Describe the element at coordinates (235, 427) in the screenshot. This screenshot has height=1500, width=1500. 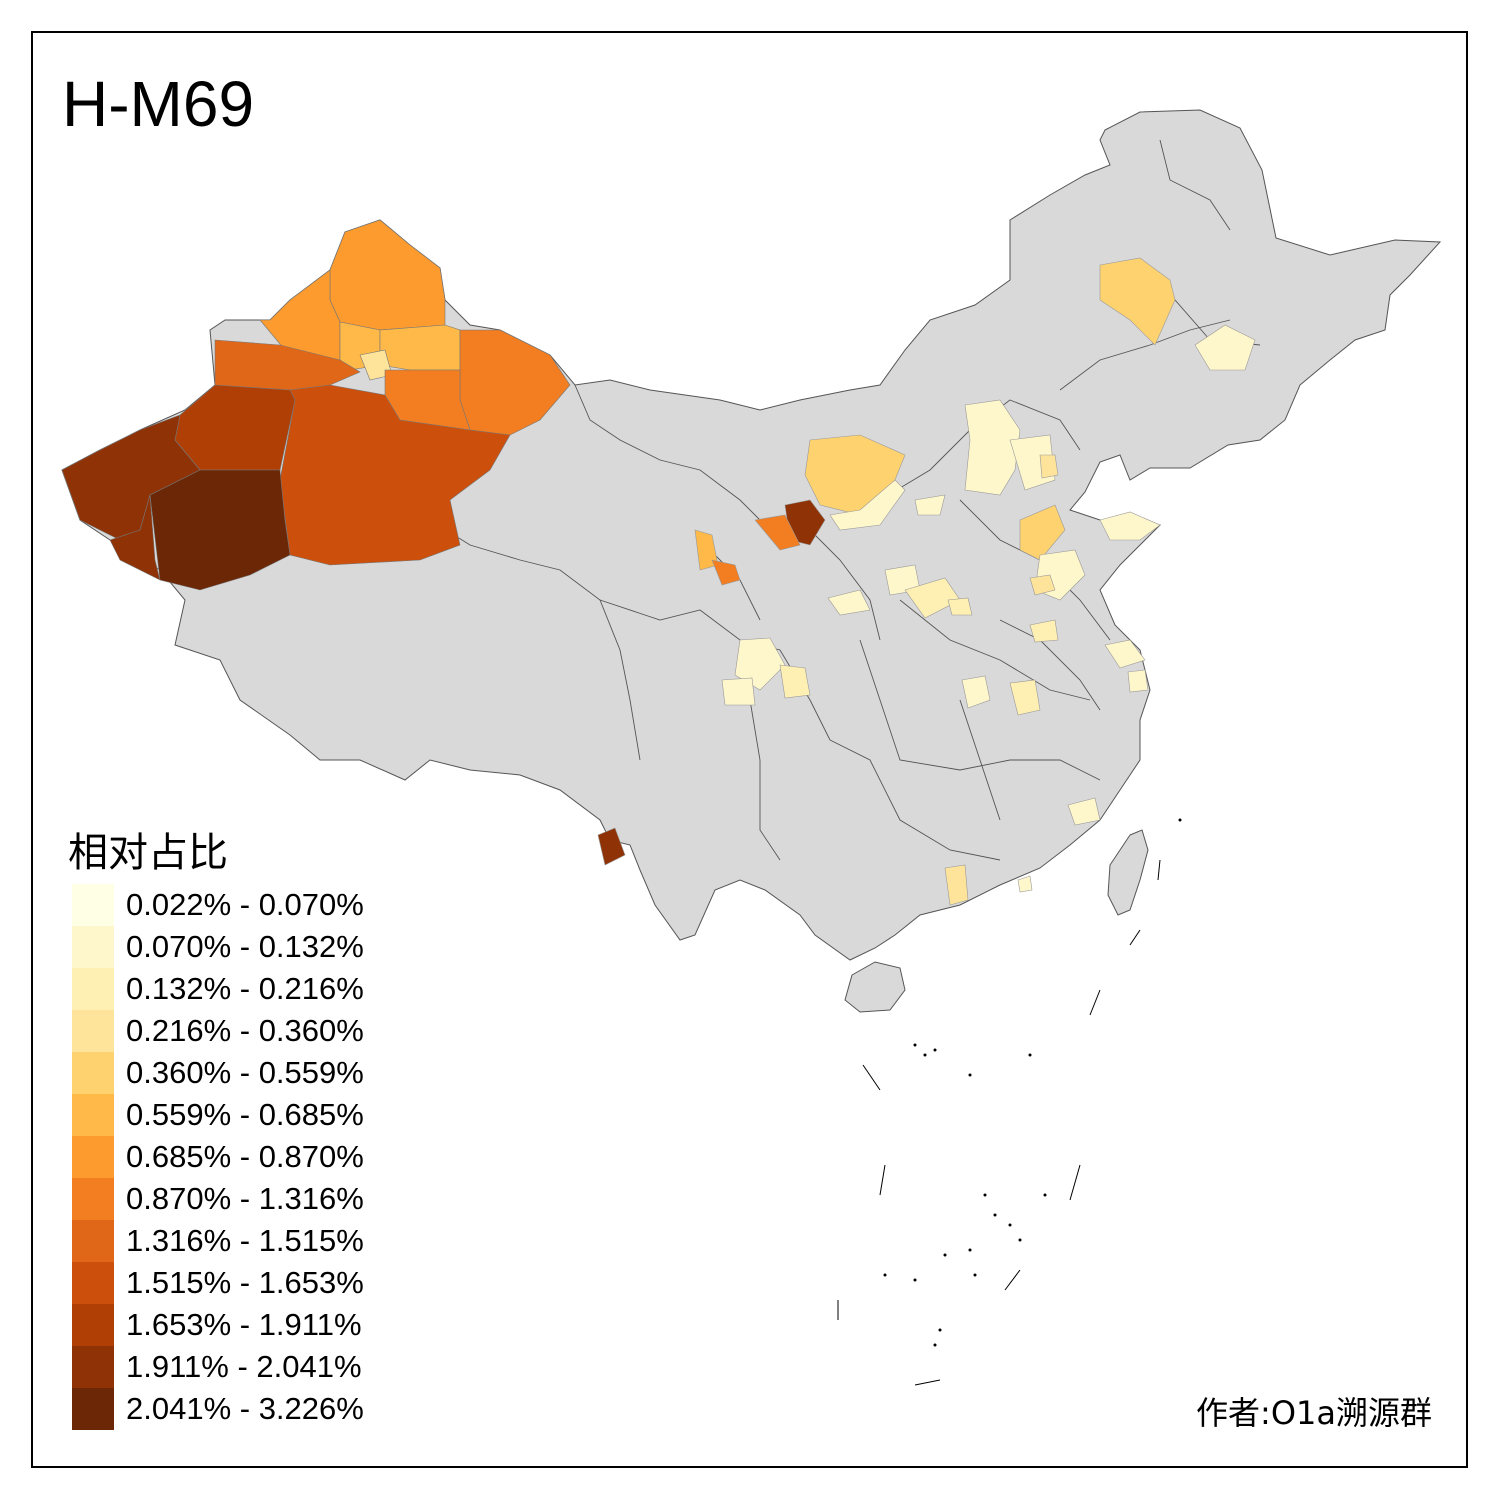
I see `region-aksu` at that location.